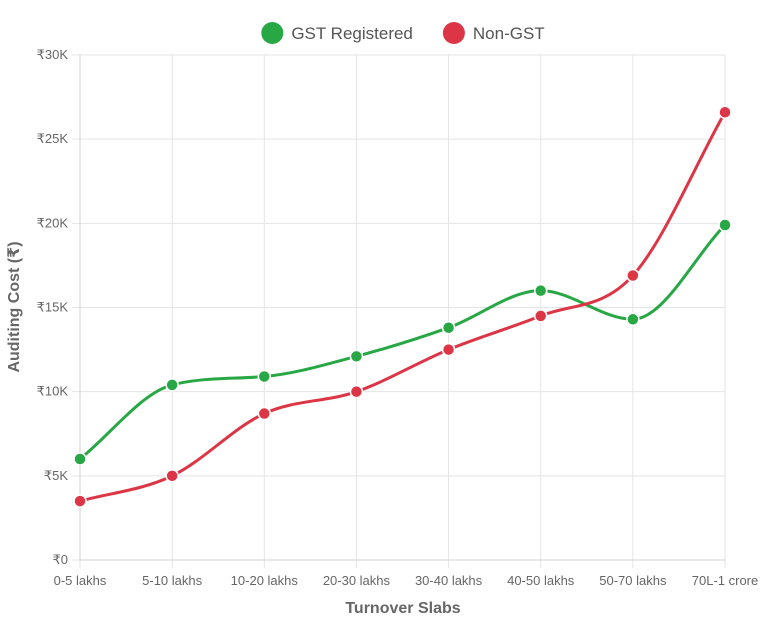 This screenshot has width=764, height=625. I want to click on x-tick-label: 20-30 lakhs, so click(357, 580).